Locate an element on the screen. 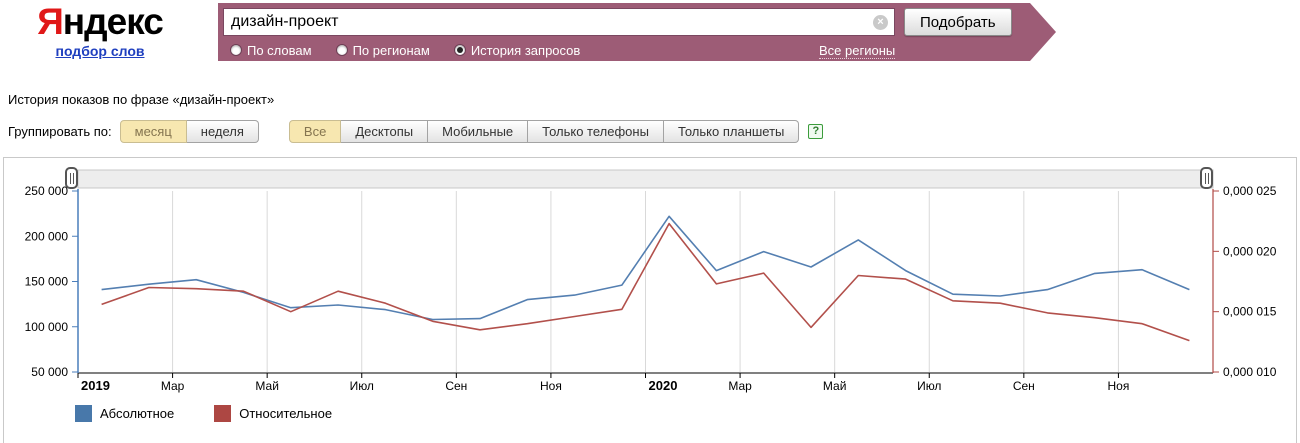  yandex-logo-text: Яндекс is located at coordinates (100, 22).